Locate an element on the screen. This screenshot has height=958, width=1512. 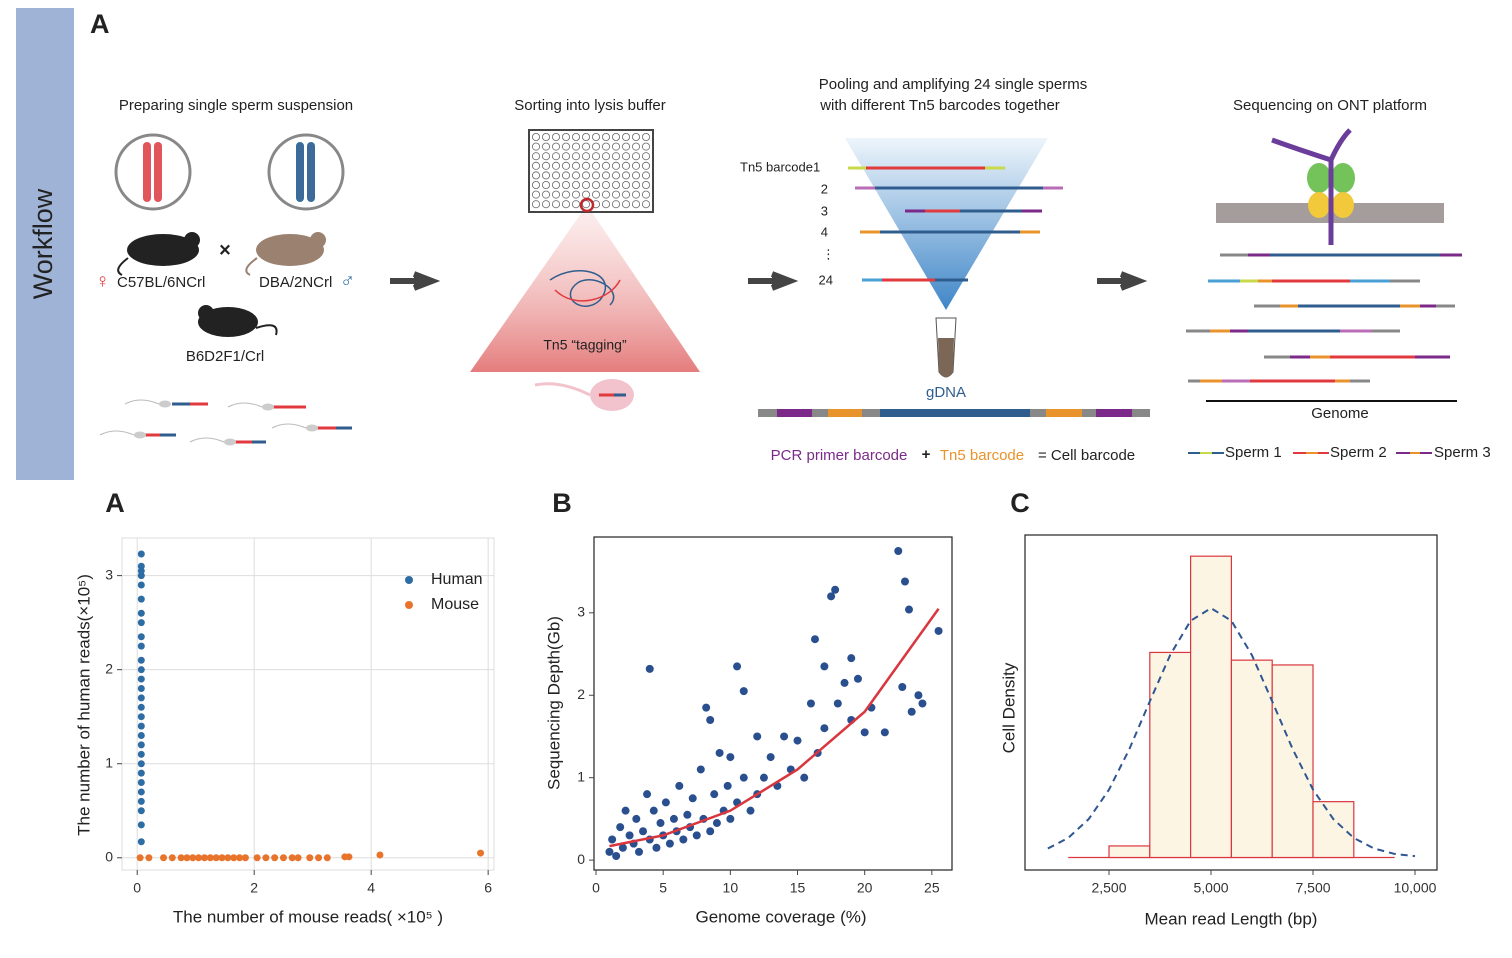
genome-label: Genome is located at coordinates (1340, 413).